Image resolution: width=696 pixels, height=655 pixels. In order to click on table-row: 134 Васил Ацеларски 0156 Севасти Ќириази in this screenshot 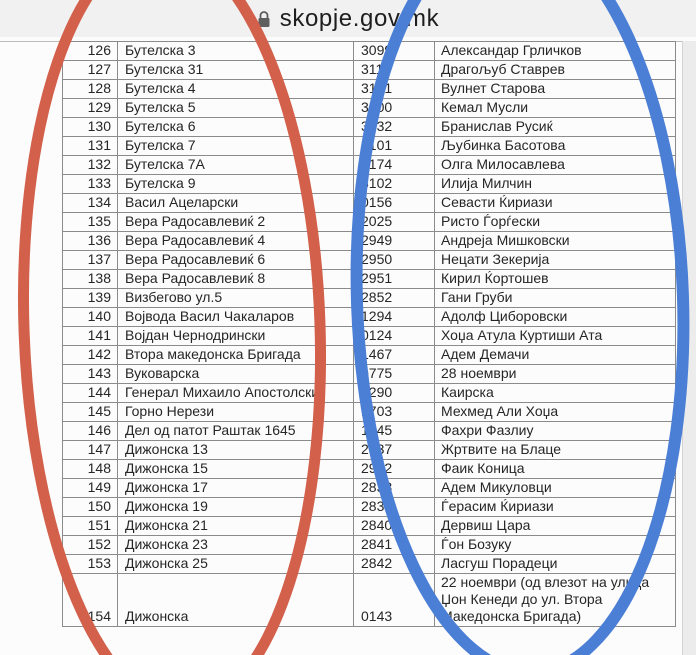, I will do `click(369, 203)`.